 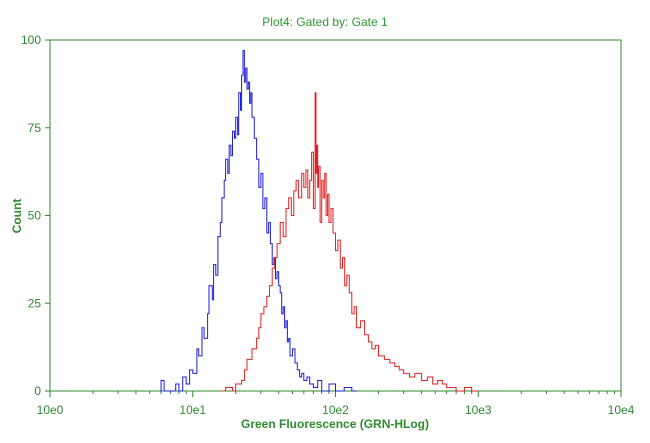 I want to click on y-axis: 0 25 50 75 100, so click(x=35, y=215).